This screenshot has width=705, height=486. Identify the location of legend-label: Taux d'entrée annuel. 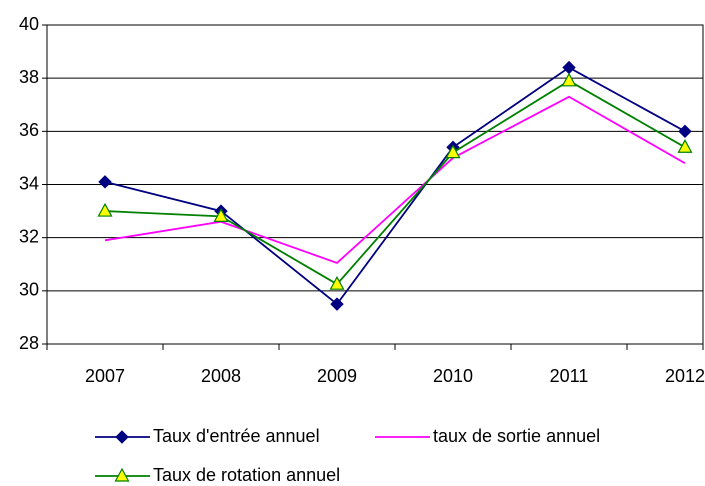
(236, 436).